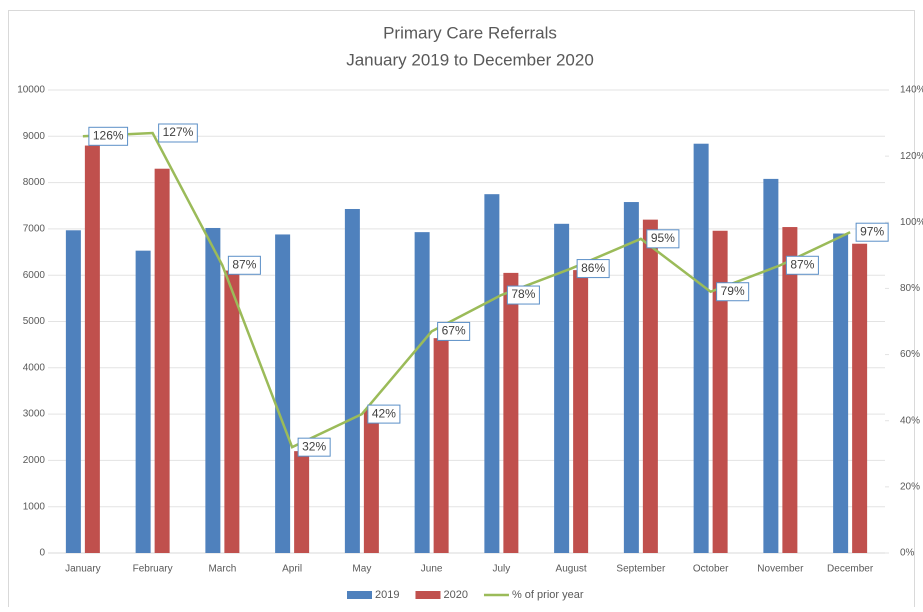 The height and width of the screenshot is (612, 923). Describe the element at coordinates (641, 569) in the screenshot. I see `x-tick-label: September` at that location.